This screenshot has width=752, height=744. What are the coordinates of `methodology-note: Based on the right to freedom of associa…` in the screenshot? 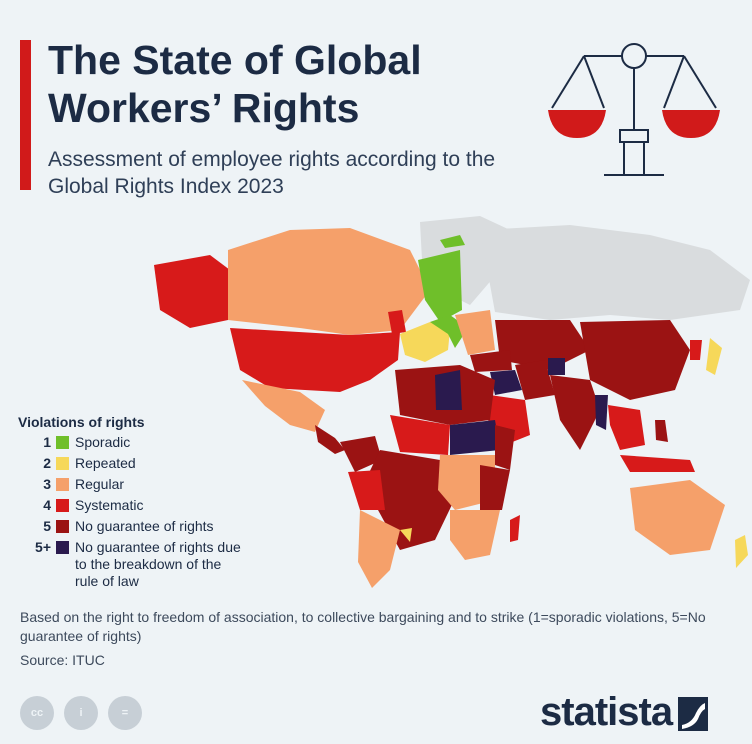 It's located at (363, 626).